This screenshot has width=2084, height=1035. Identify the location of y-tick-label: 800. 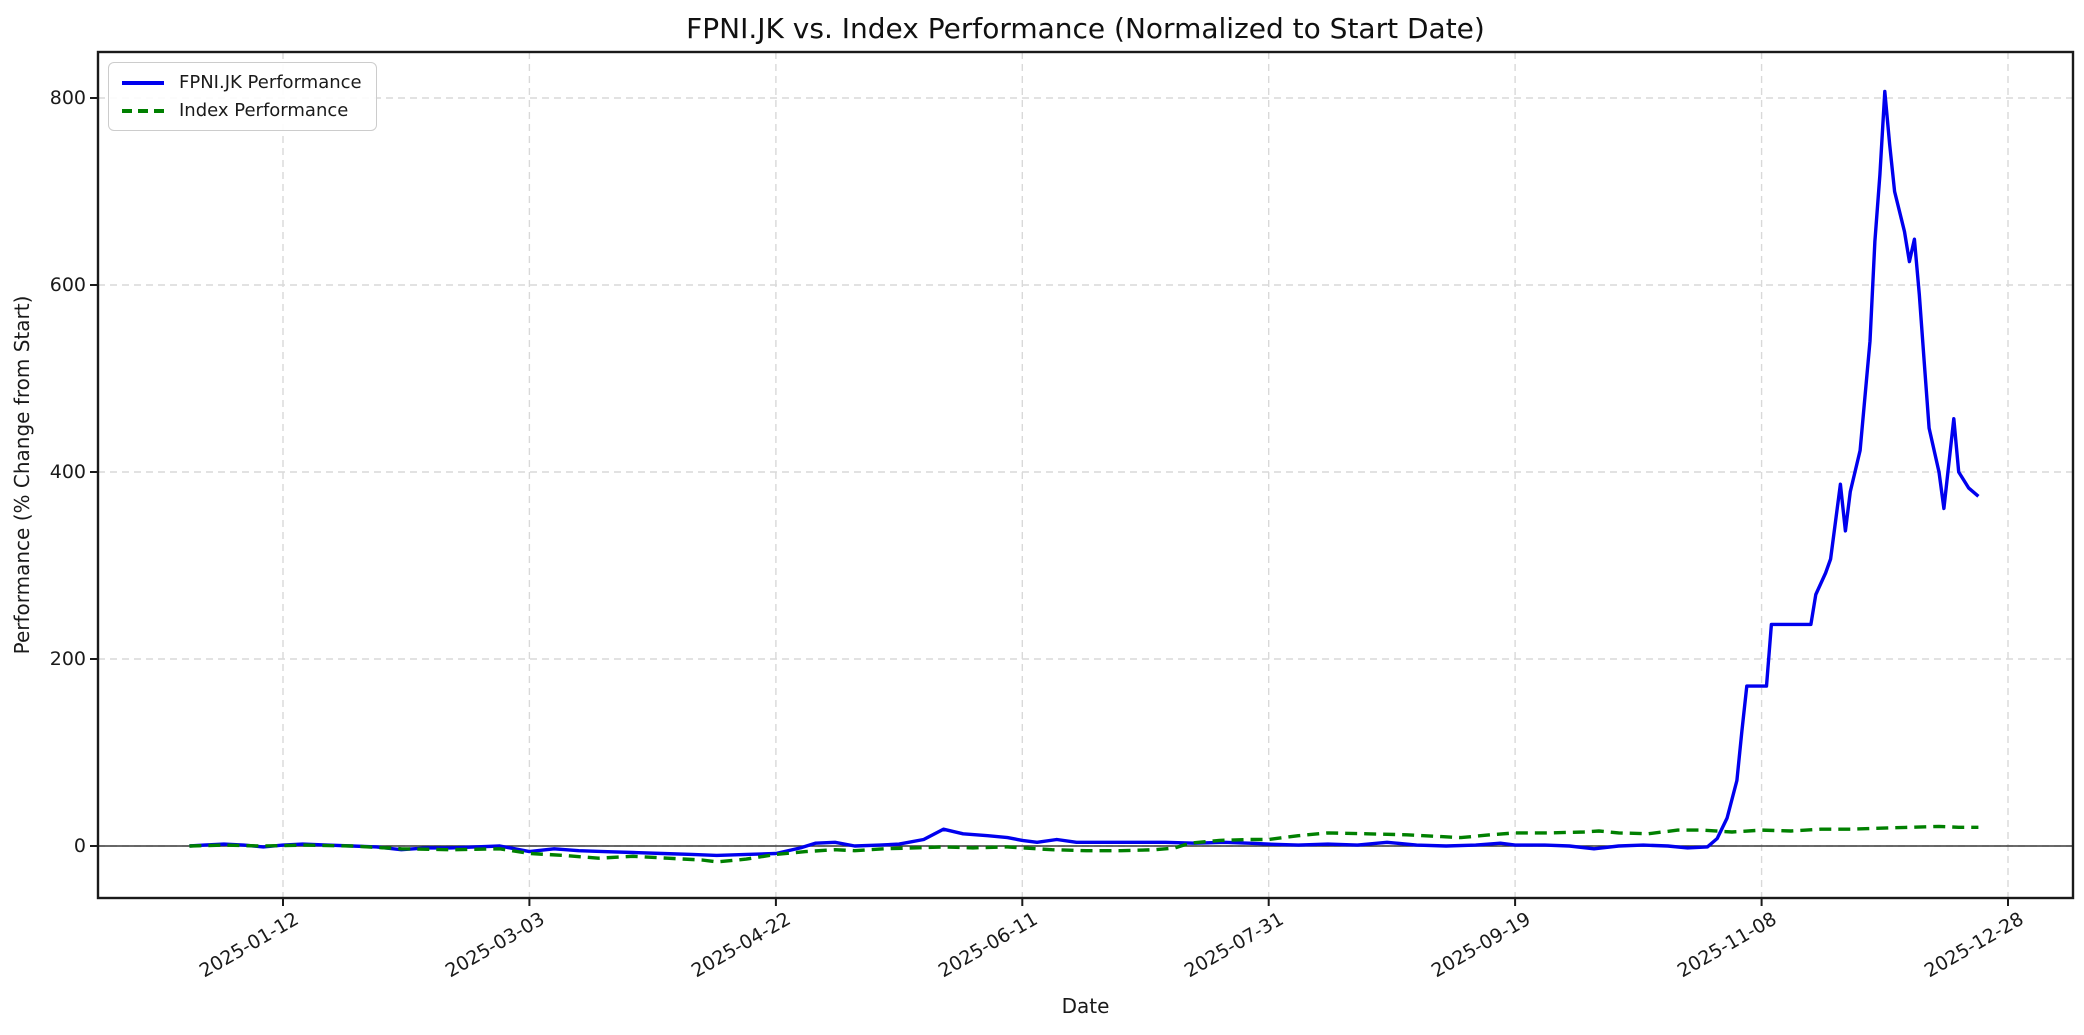
(67, 98).